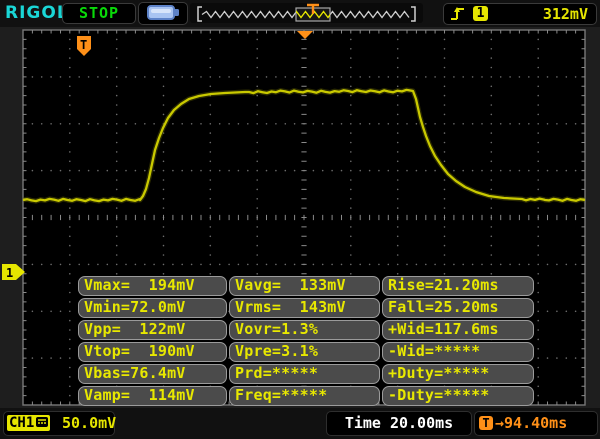 This screenshot has width=600, height=439. Describe the element at coordinates (22, 423) in the screenshot. I see `channel1-label: CH1` at that location.